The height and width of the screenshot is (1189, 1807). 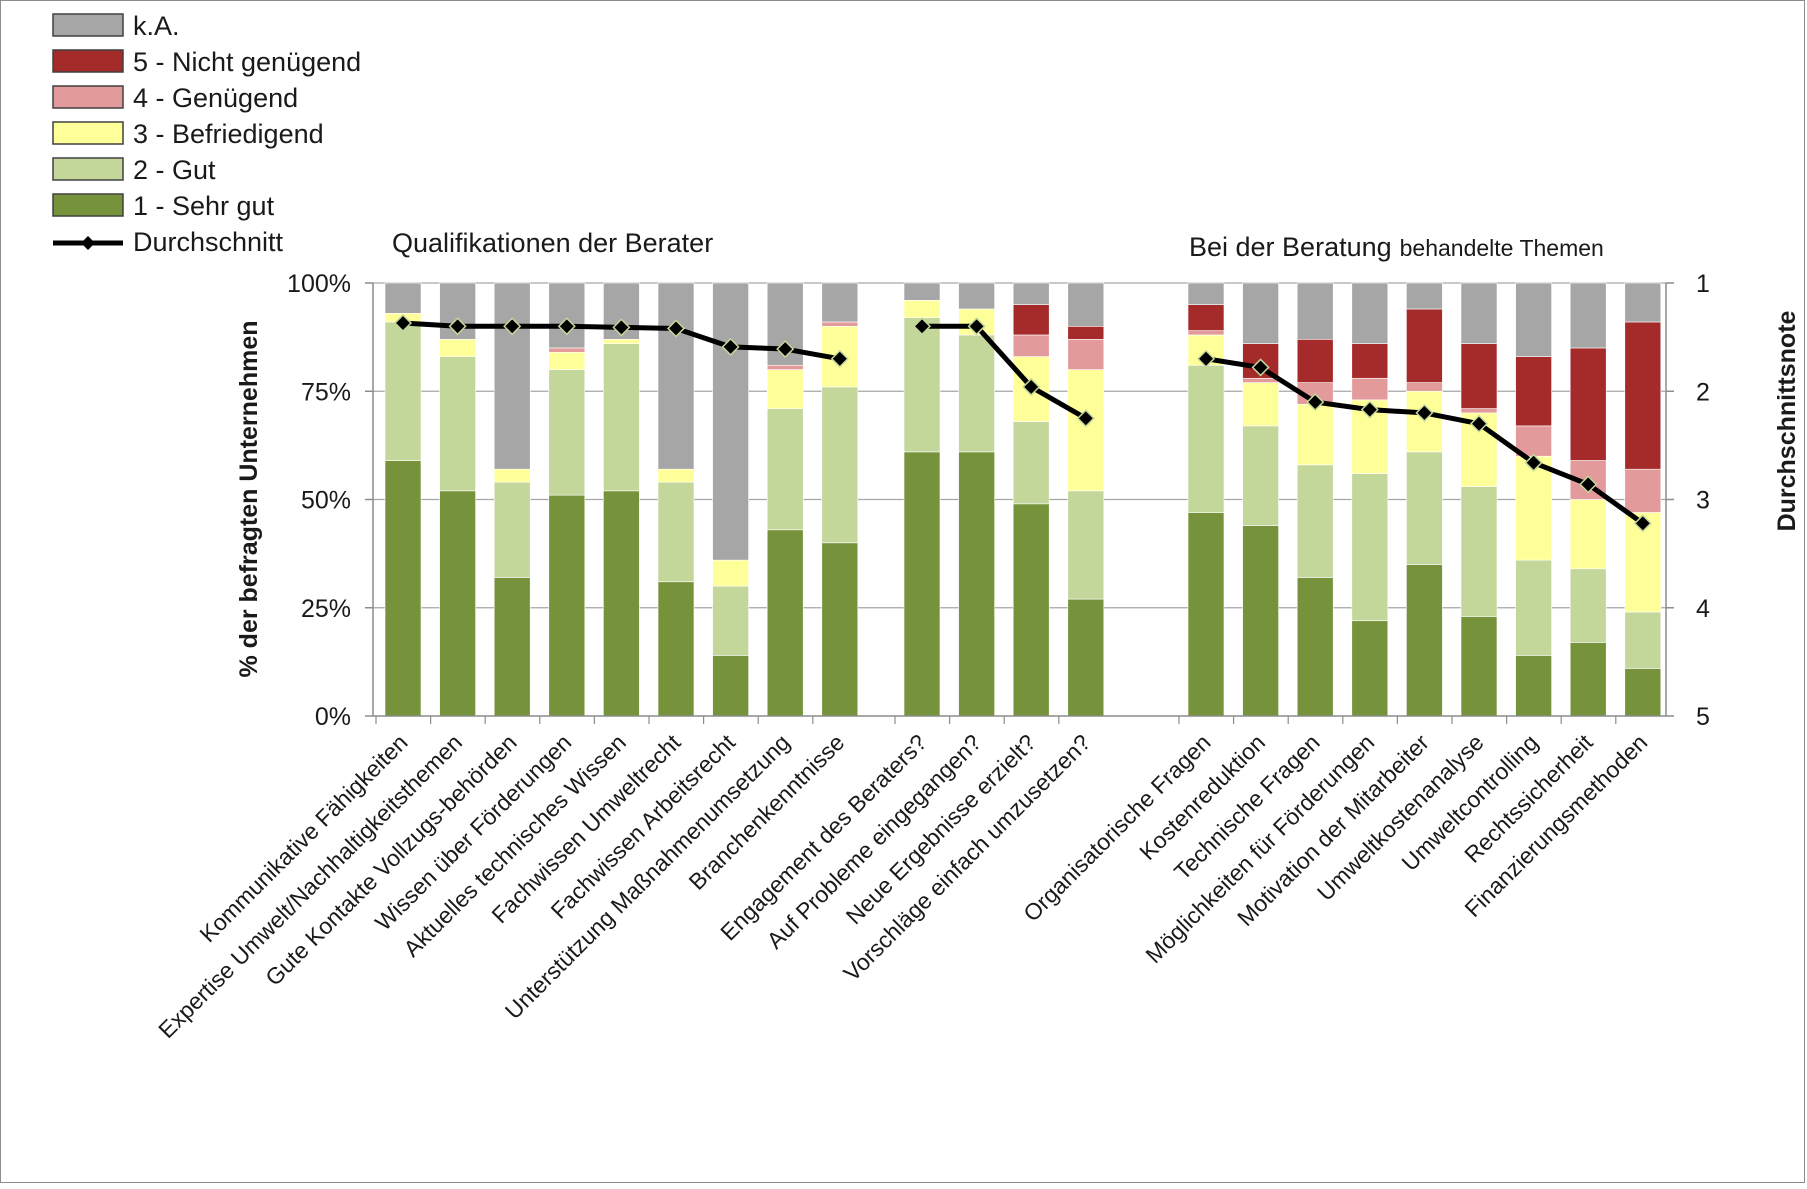 I want to click on group-title-qualifikationen-part: Qualifikationen der Berater, so click(x=552, y=243).